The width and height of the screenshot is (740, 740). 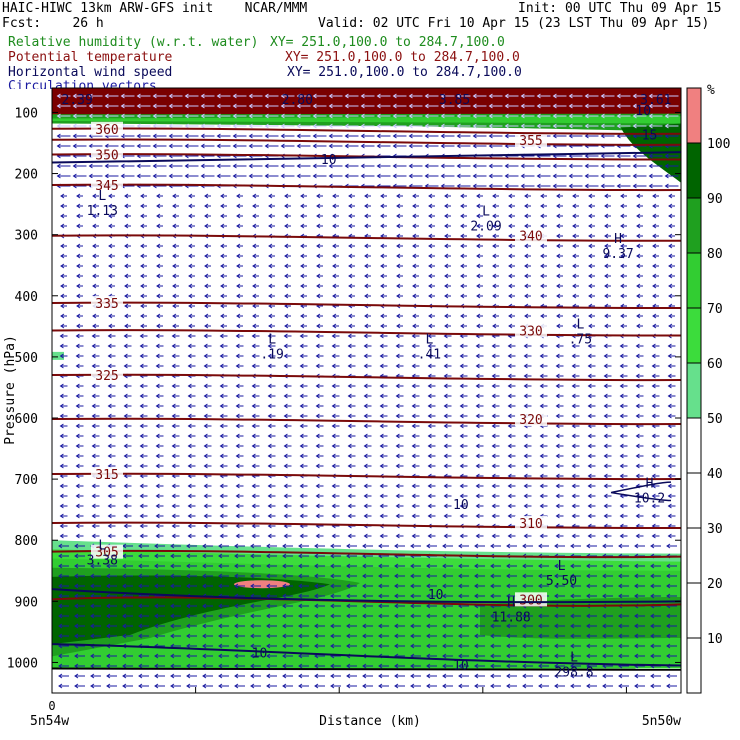 I want to click on theta-label-325: 325, so click(x=106, y=376).